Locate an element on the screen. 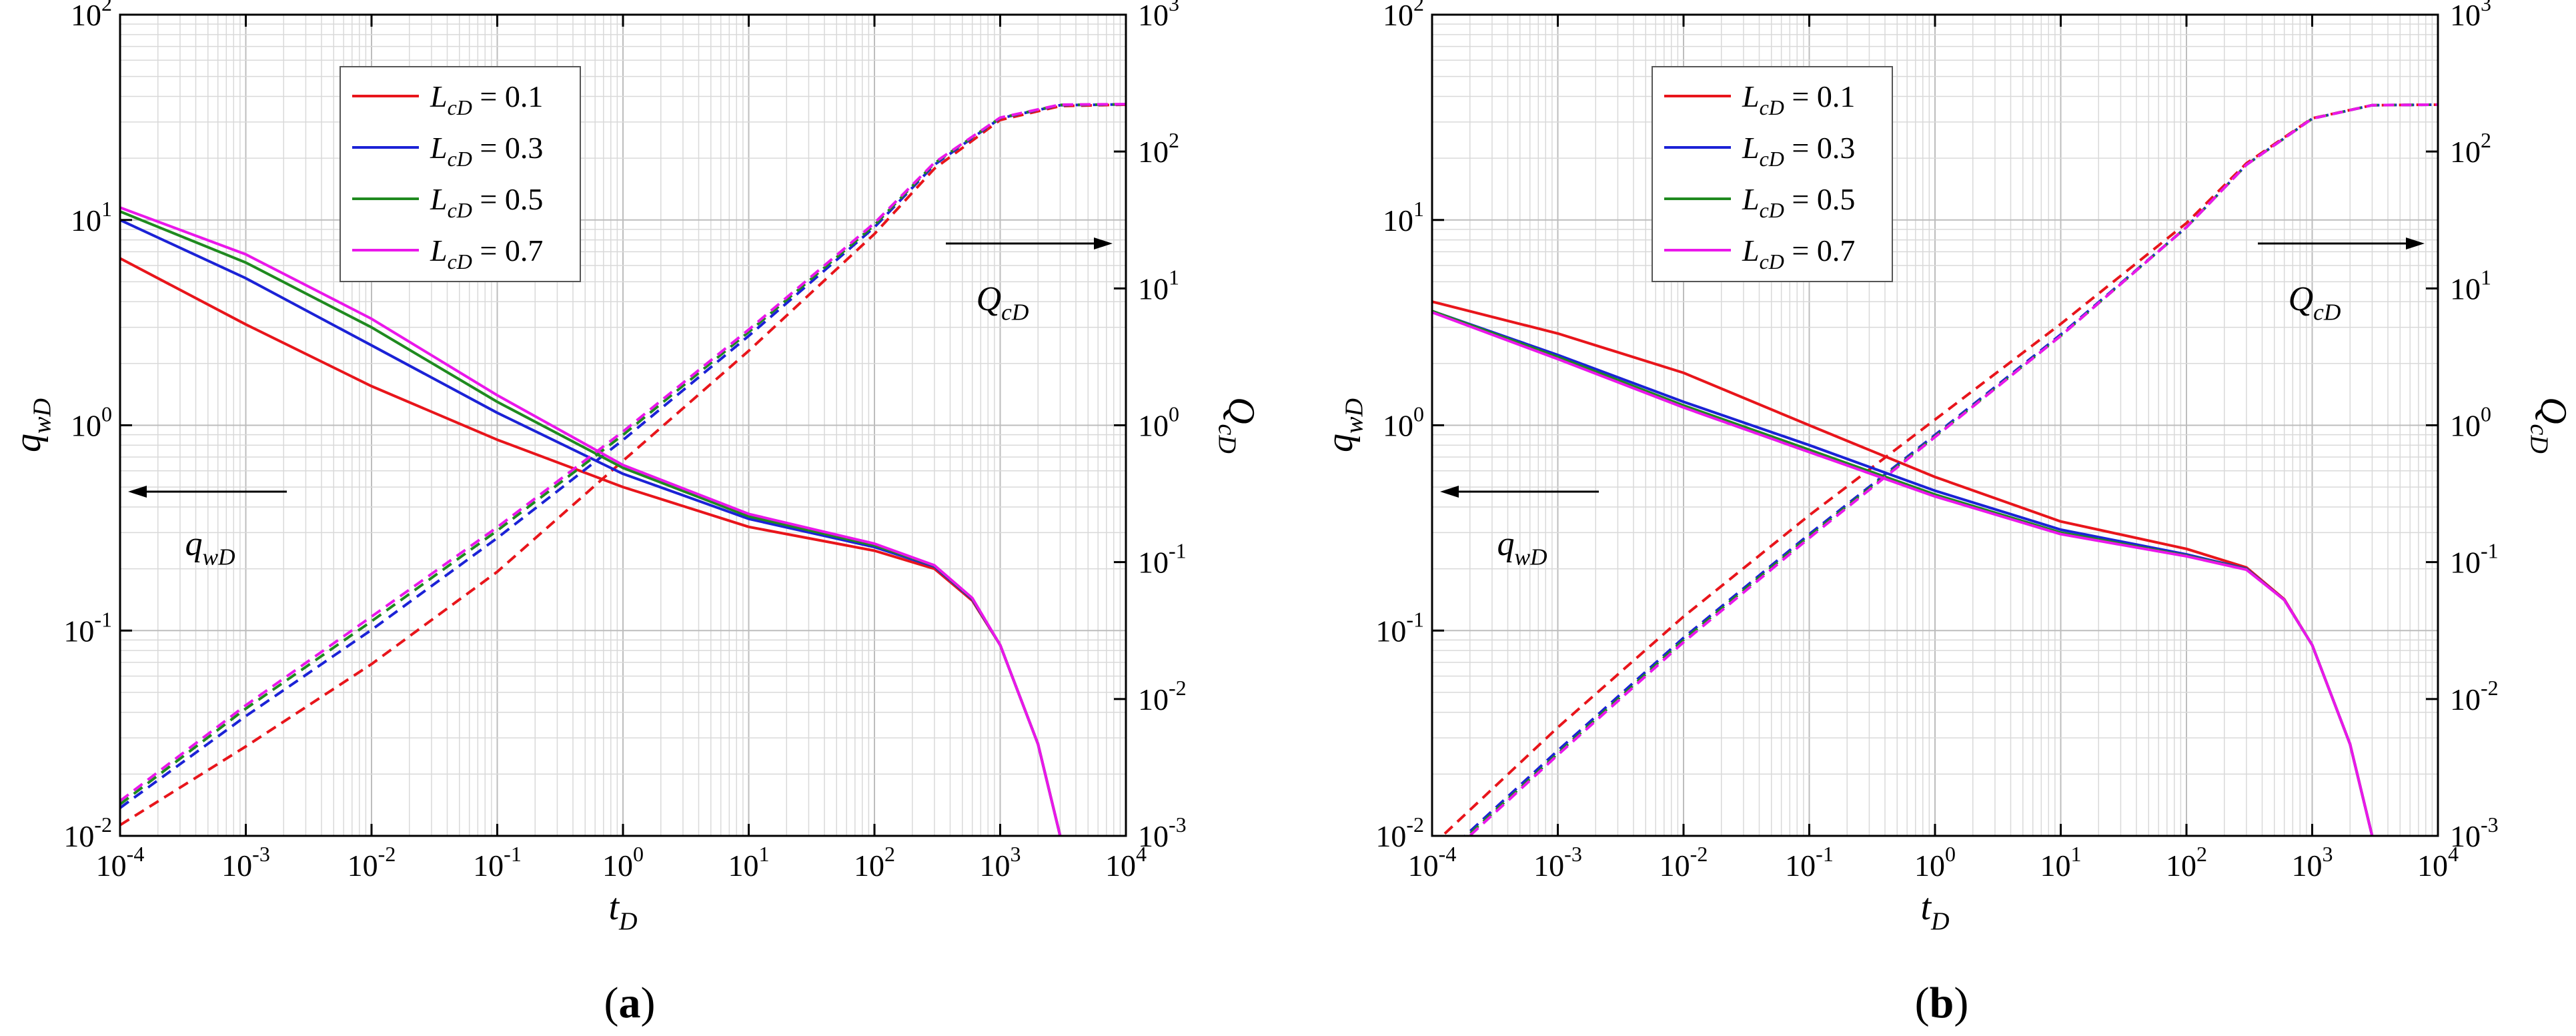 The height and width of the screenshot is (1036, 2576). panel-caption: (b) is located at coordinates (1942, 1003).